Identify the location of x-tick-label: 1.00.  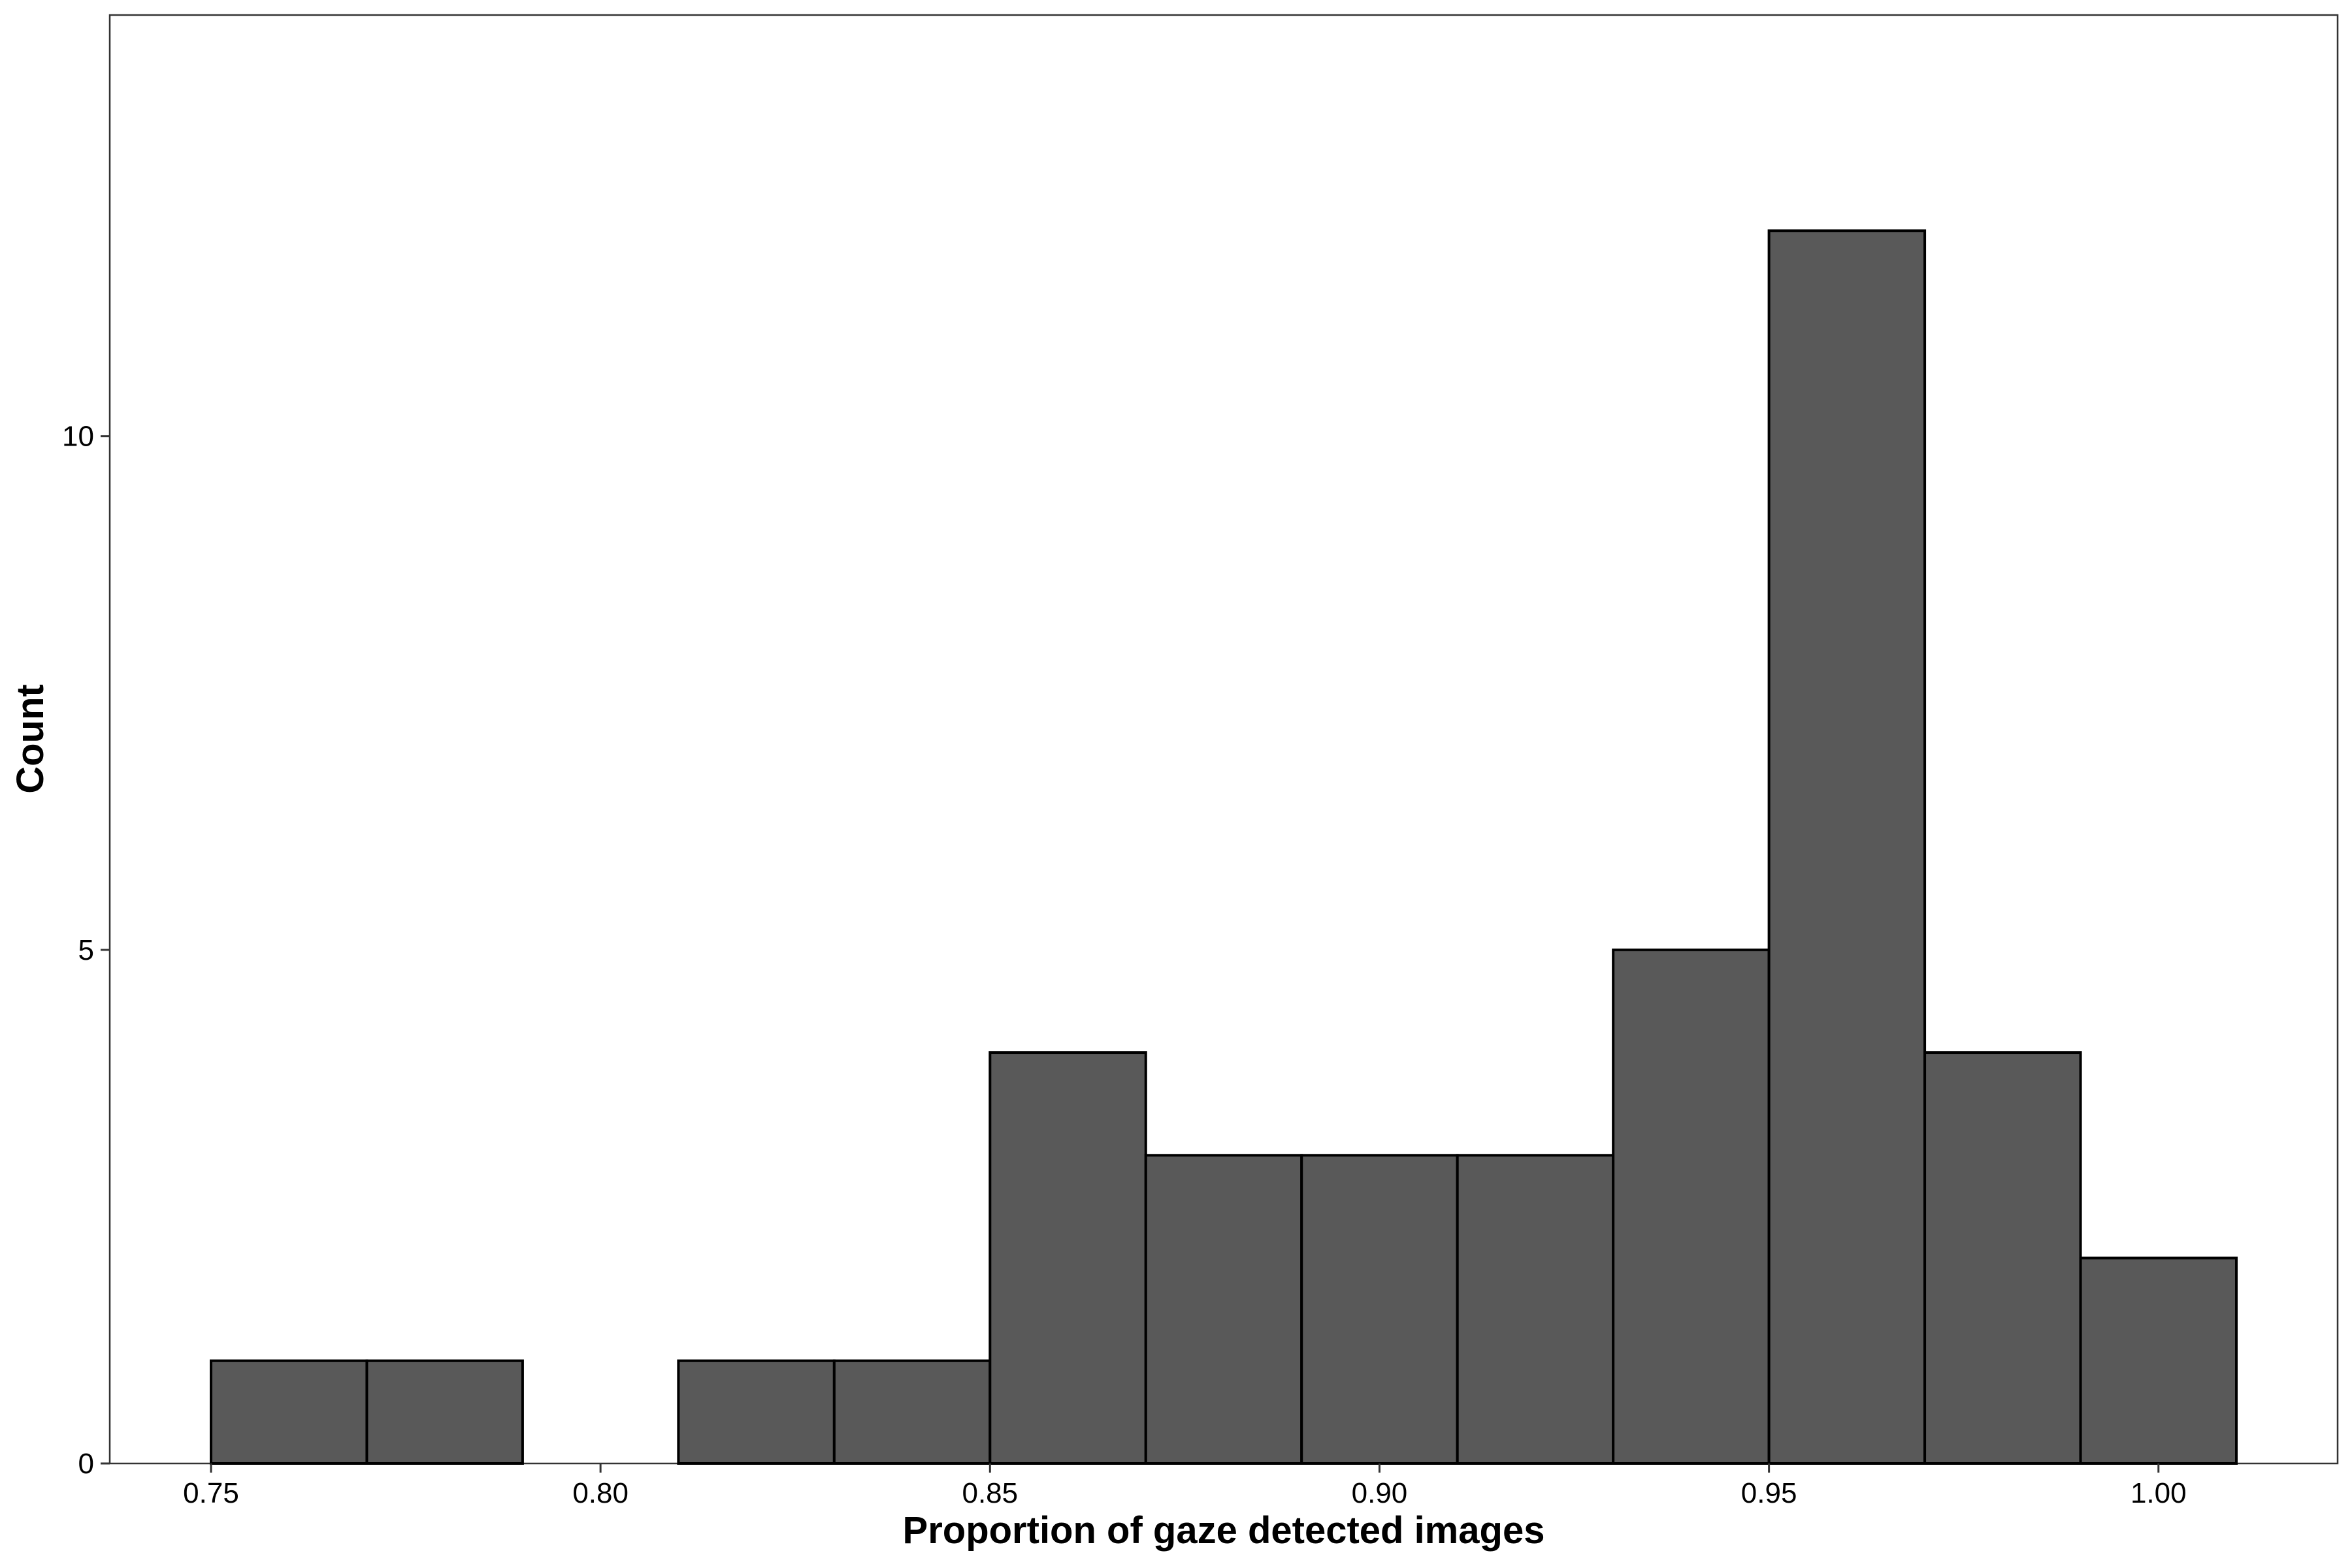
(2159, 1493).